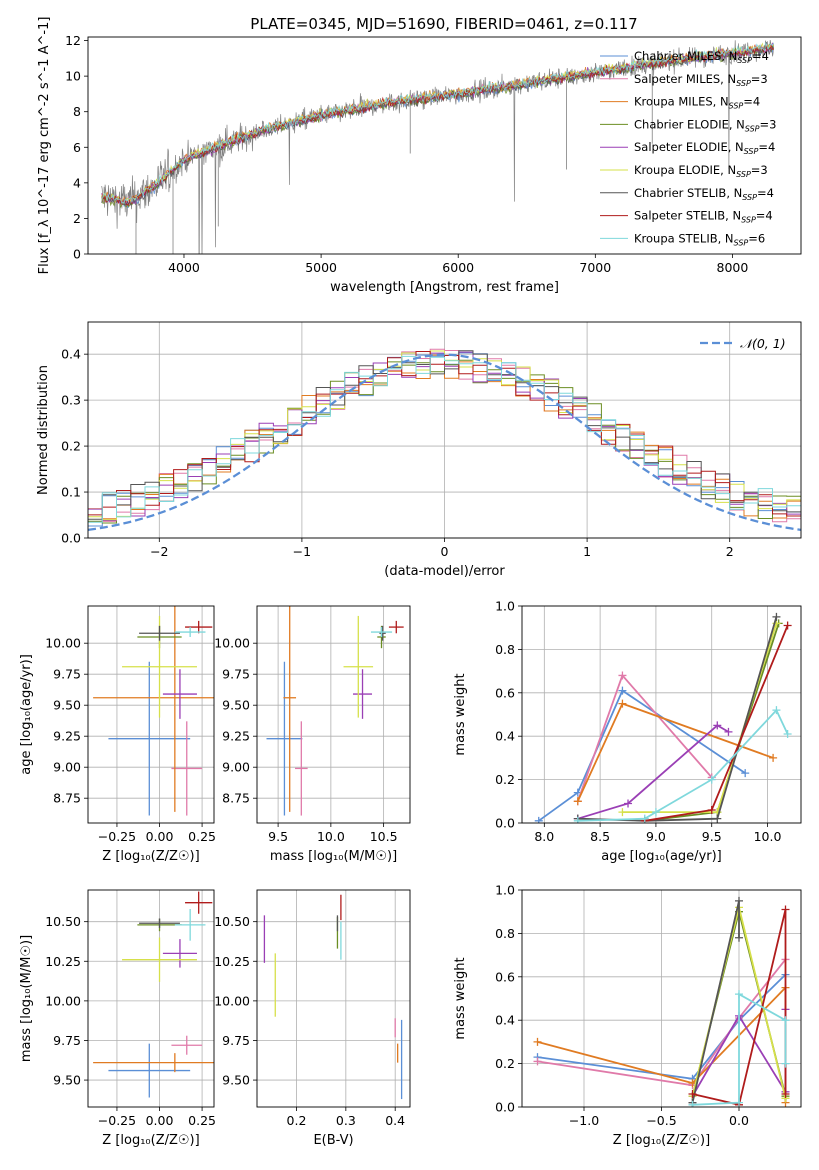  What do you see at coordinates (460, 714) in the screenshot?
I see `y-axis-label: mass weight` at bounding box center [460, 714].